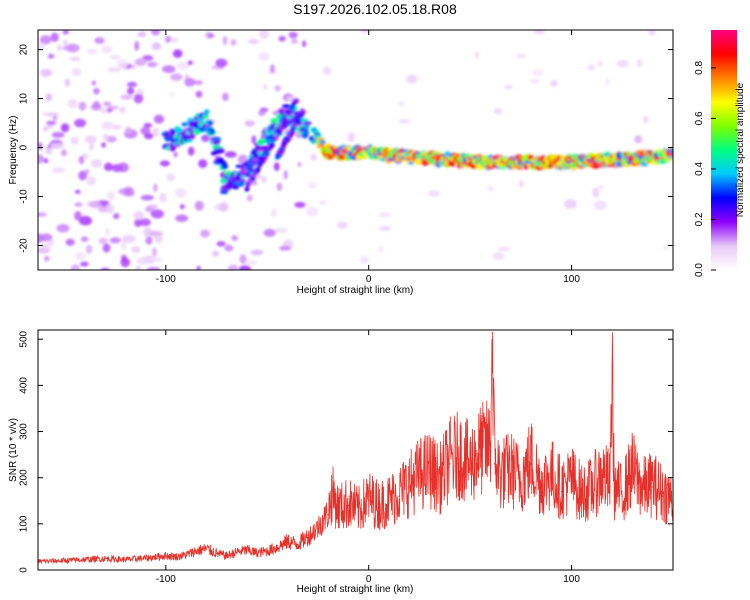 The height and width of the screenshot is (600, 750). Describe the element at coordinates (24, 196) in the screenshot. I see `spectrogram-ytick-label: -10` at that location.